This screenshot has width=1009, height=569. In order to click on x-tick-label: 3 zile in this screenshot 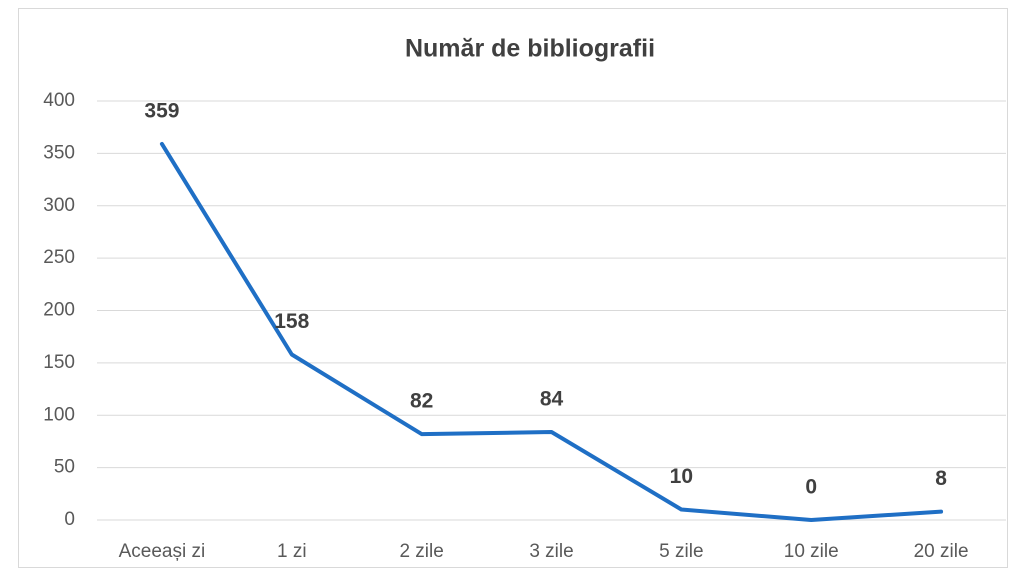, I will do `click(551, 551)`.